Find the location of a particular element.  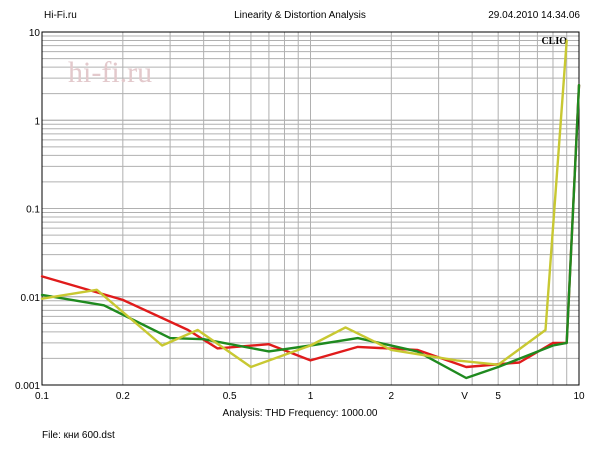

y-tick-label: 0.01 is located at coordinates (31, 298).